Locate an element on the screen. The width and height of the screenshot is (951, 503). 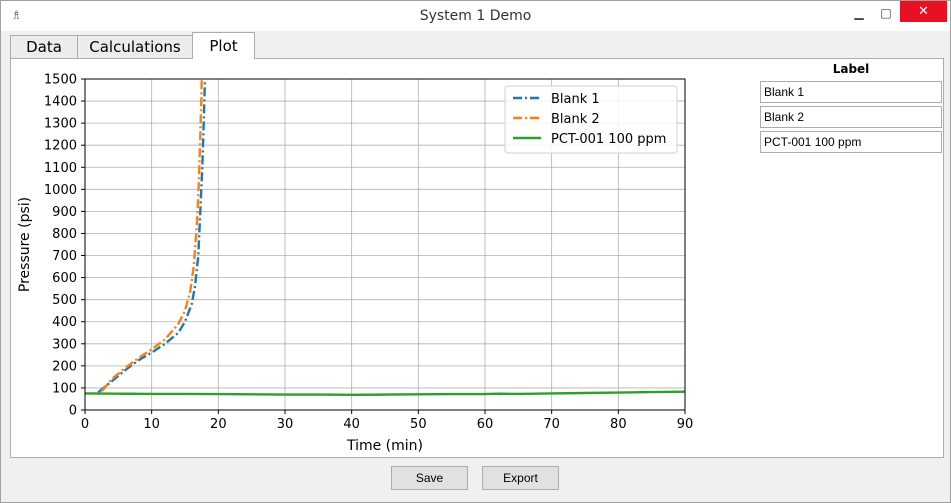
close-button: ✕ is located at coordinates (923, 11).